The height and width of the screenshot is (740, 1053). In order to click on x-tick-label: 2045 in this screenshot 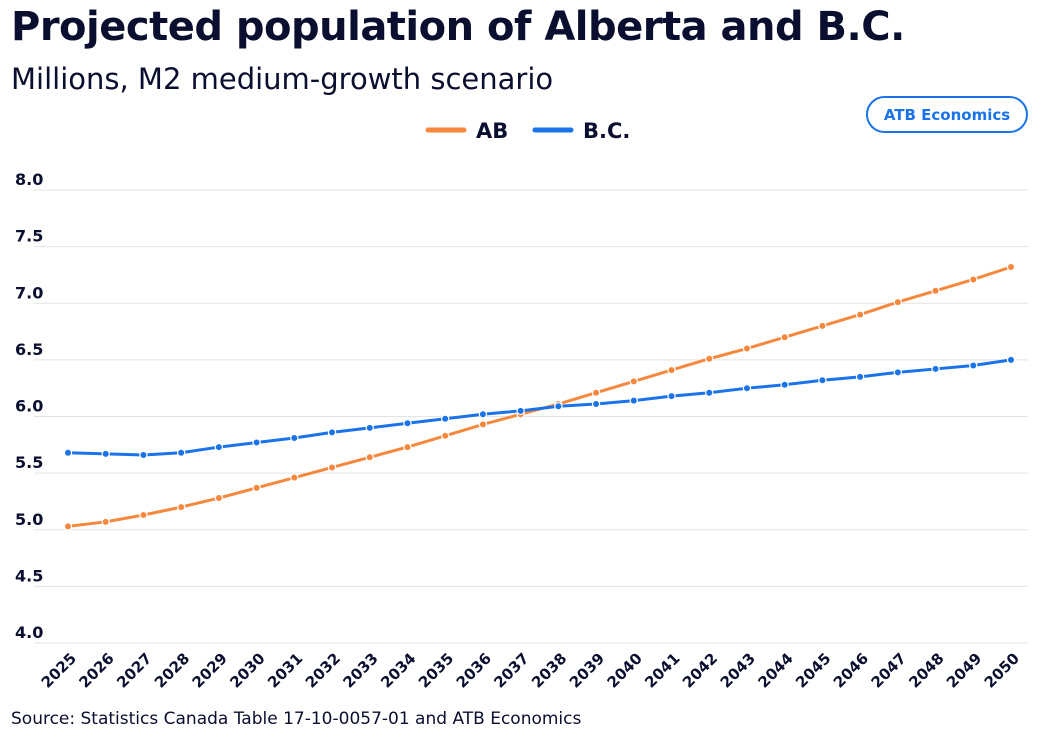, I will do `click(813, 670)`.